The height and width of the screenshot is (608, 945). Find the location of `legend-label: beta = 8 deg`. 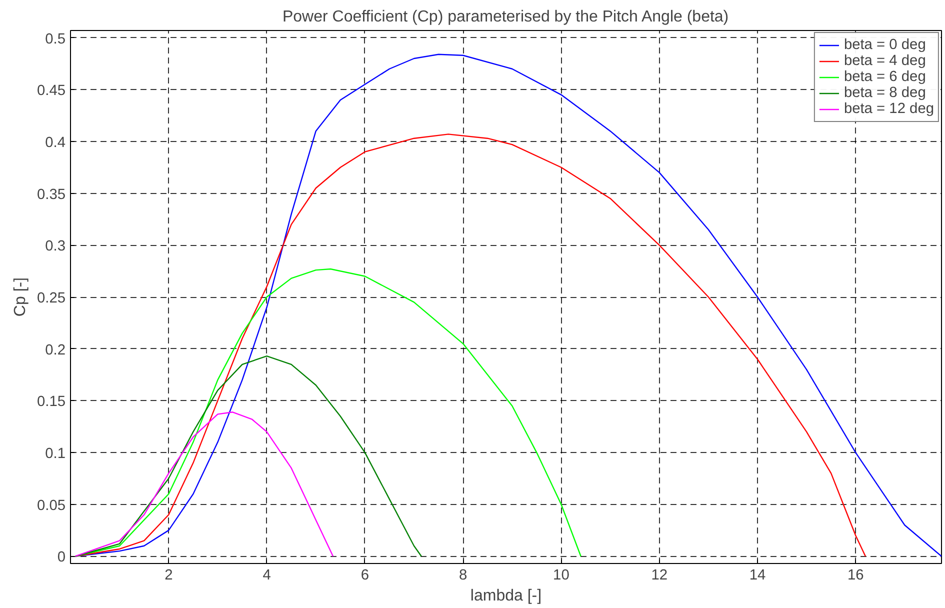

legend-label: beta = 8 deg is located at coordinates (885, 93).